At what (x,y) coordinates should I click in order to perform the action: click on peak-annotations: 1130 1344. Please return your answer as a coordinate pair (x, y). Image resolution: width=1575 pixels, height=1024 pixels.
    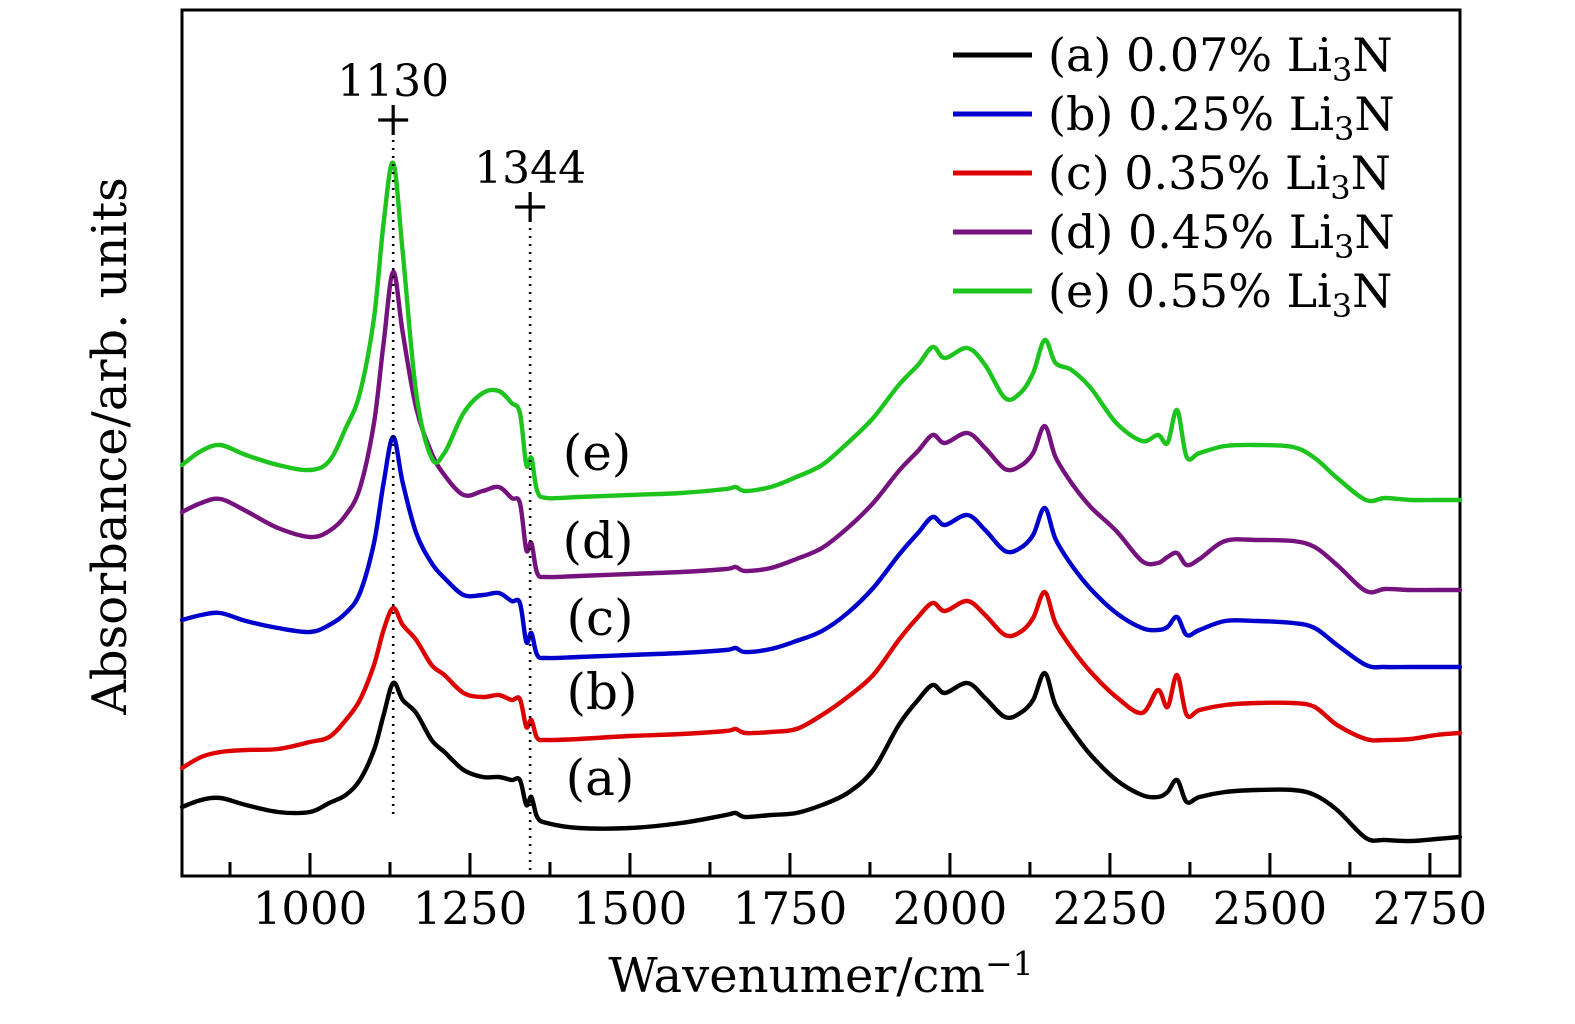
    Looking at the image, I should click on (461, 465).